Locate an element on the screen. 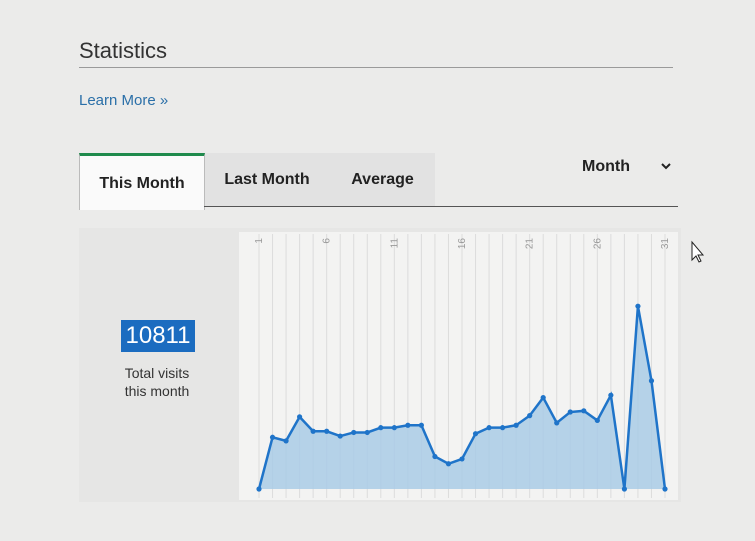 The width and height of the screenshot is (755, 541). x-tick-label: 26 is located at coordinates (597, 244).